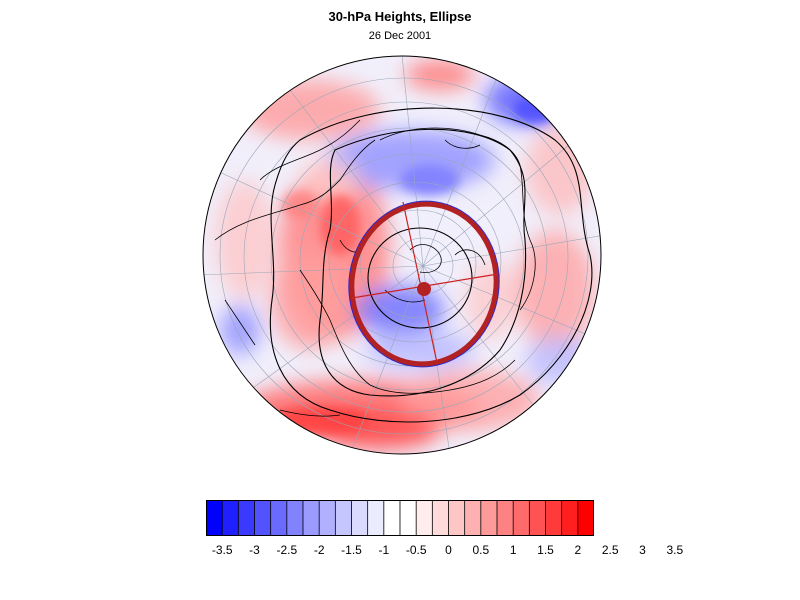  Describe the element at coordinates (481, 550) in the screenshot. I see `colorbar-tick-label: 0.5` at that location.